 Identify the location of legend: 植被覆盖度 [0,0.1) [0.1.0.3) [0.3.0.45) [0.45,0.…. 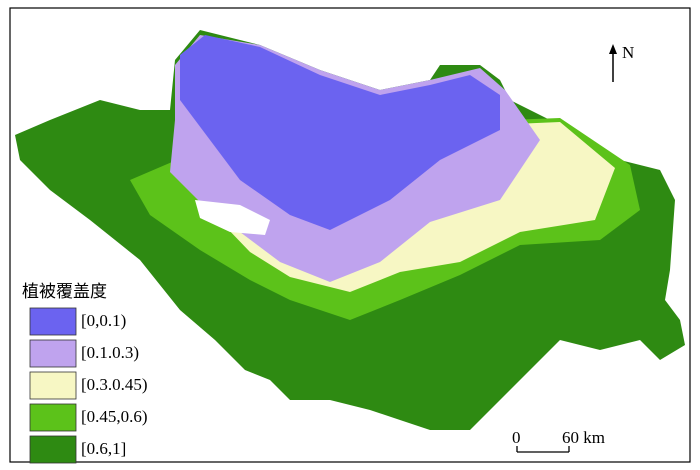
(85, 373).